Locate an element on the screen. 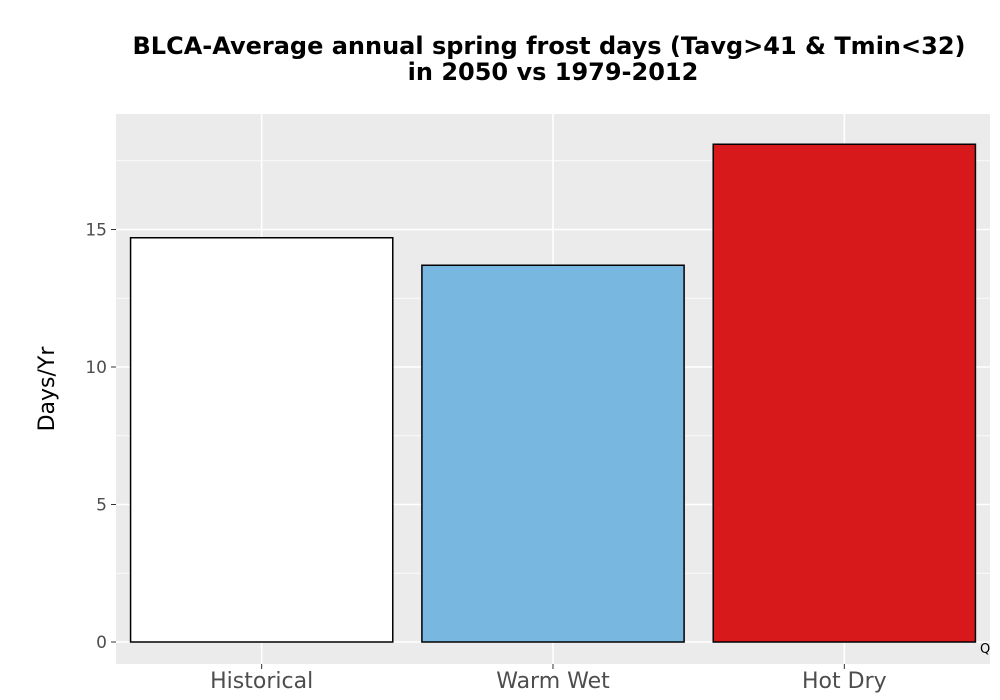 The width and height of the screenshot is (1000, 700). x-tick-label: Hot Dry is located at coordinates (844, 681).